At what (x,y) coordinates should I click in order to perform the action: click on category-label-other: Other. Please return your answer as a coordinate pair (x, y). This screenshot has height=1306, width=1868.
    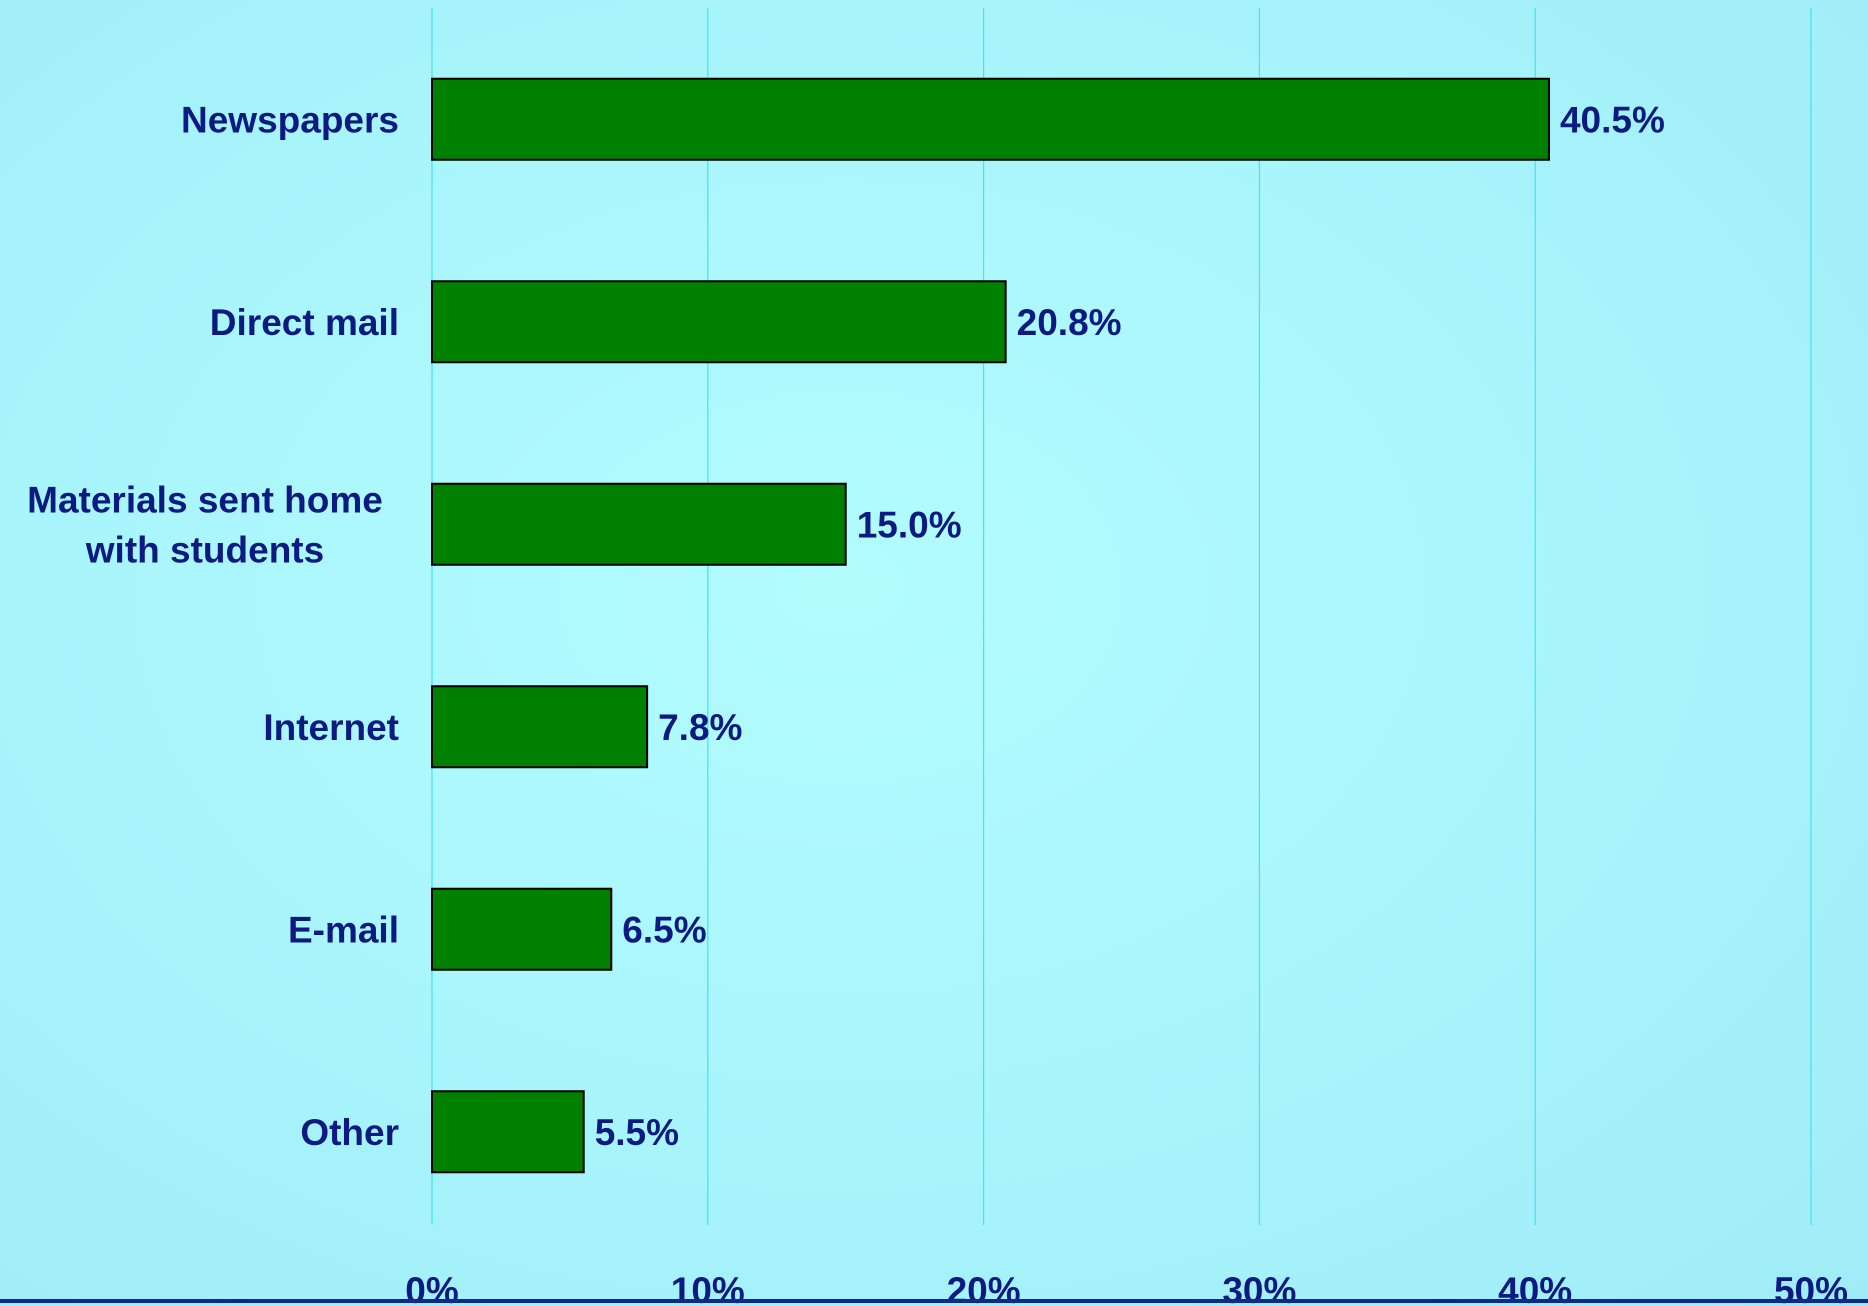
    Looking at the image, I should click on (349, 1132).